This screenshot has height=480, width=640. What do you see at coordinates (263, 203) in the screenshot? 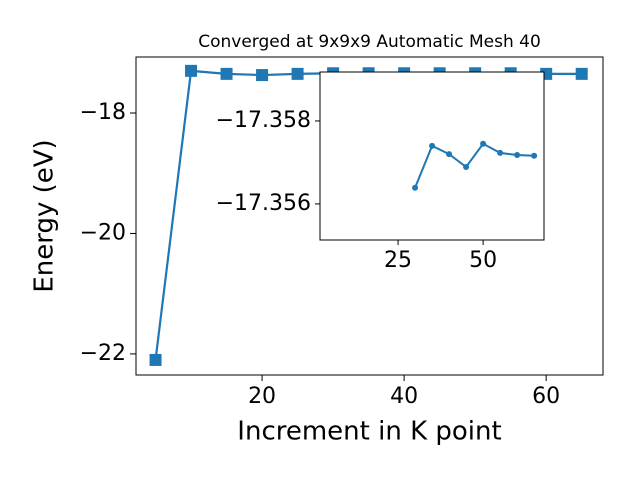
I see `y-tick-label: −17.356` at bounding box center [263, 203].